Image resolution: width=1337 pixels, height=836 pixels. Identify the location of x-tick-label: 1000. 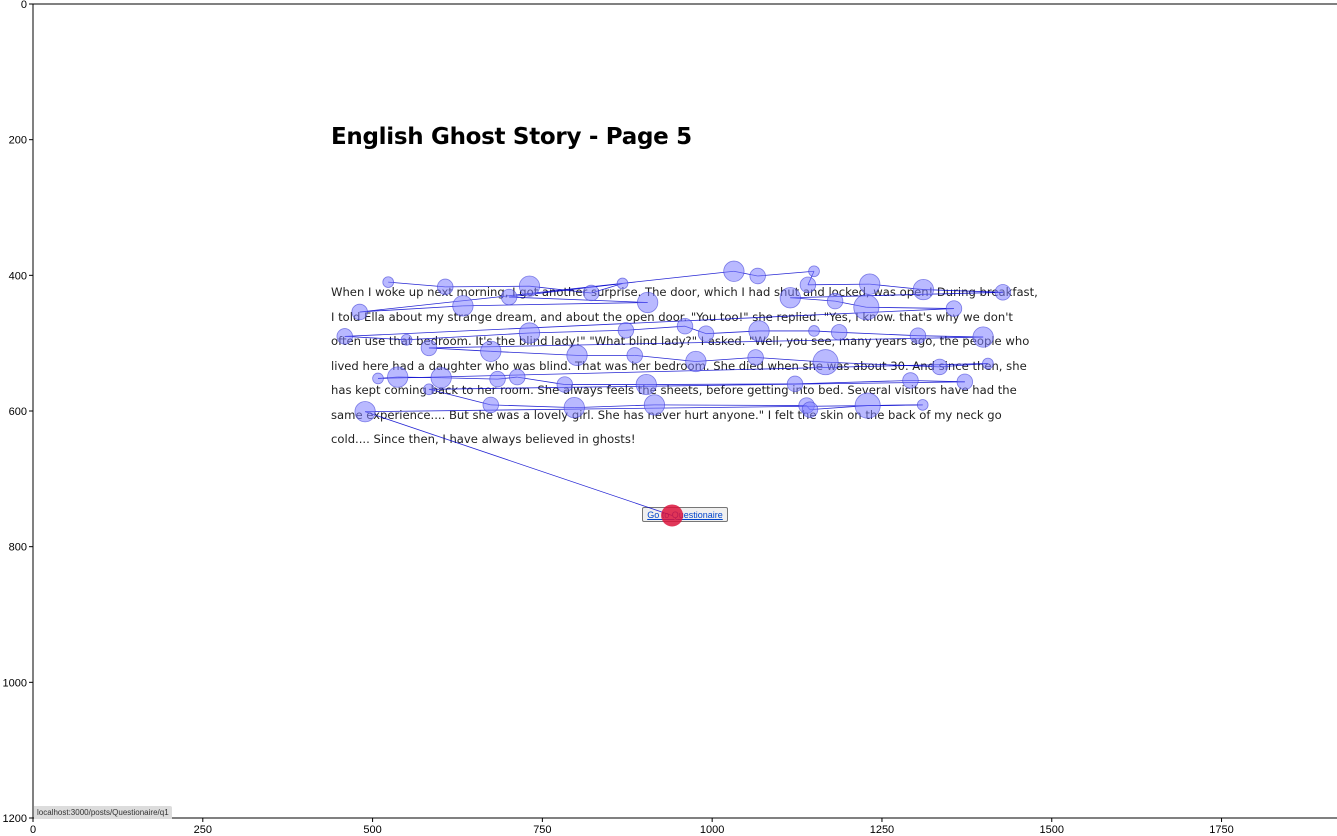
(712, 830).